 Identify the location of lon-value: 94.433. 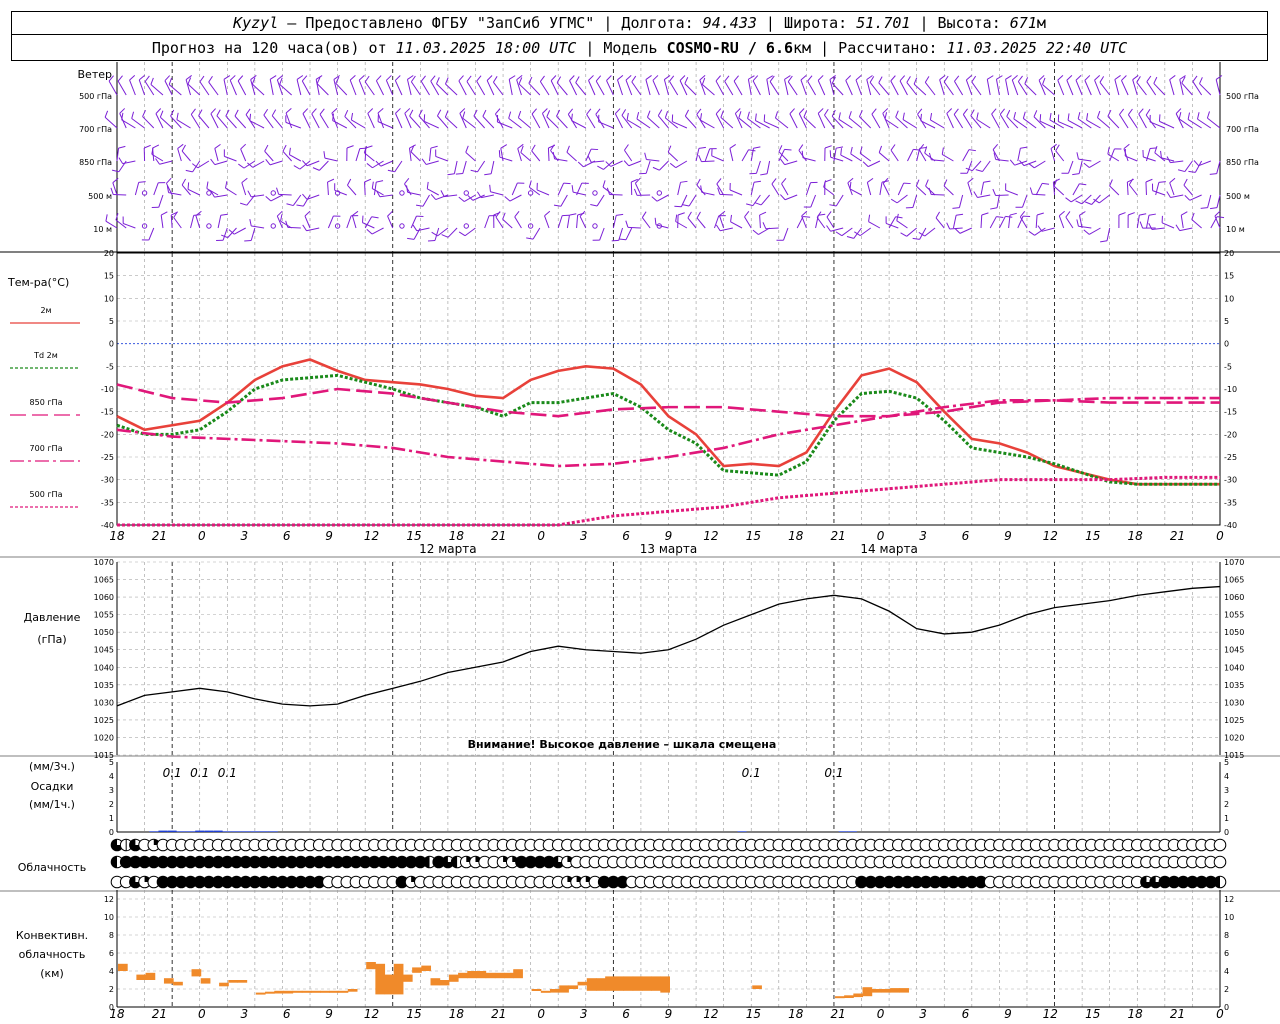
(729, 23).